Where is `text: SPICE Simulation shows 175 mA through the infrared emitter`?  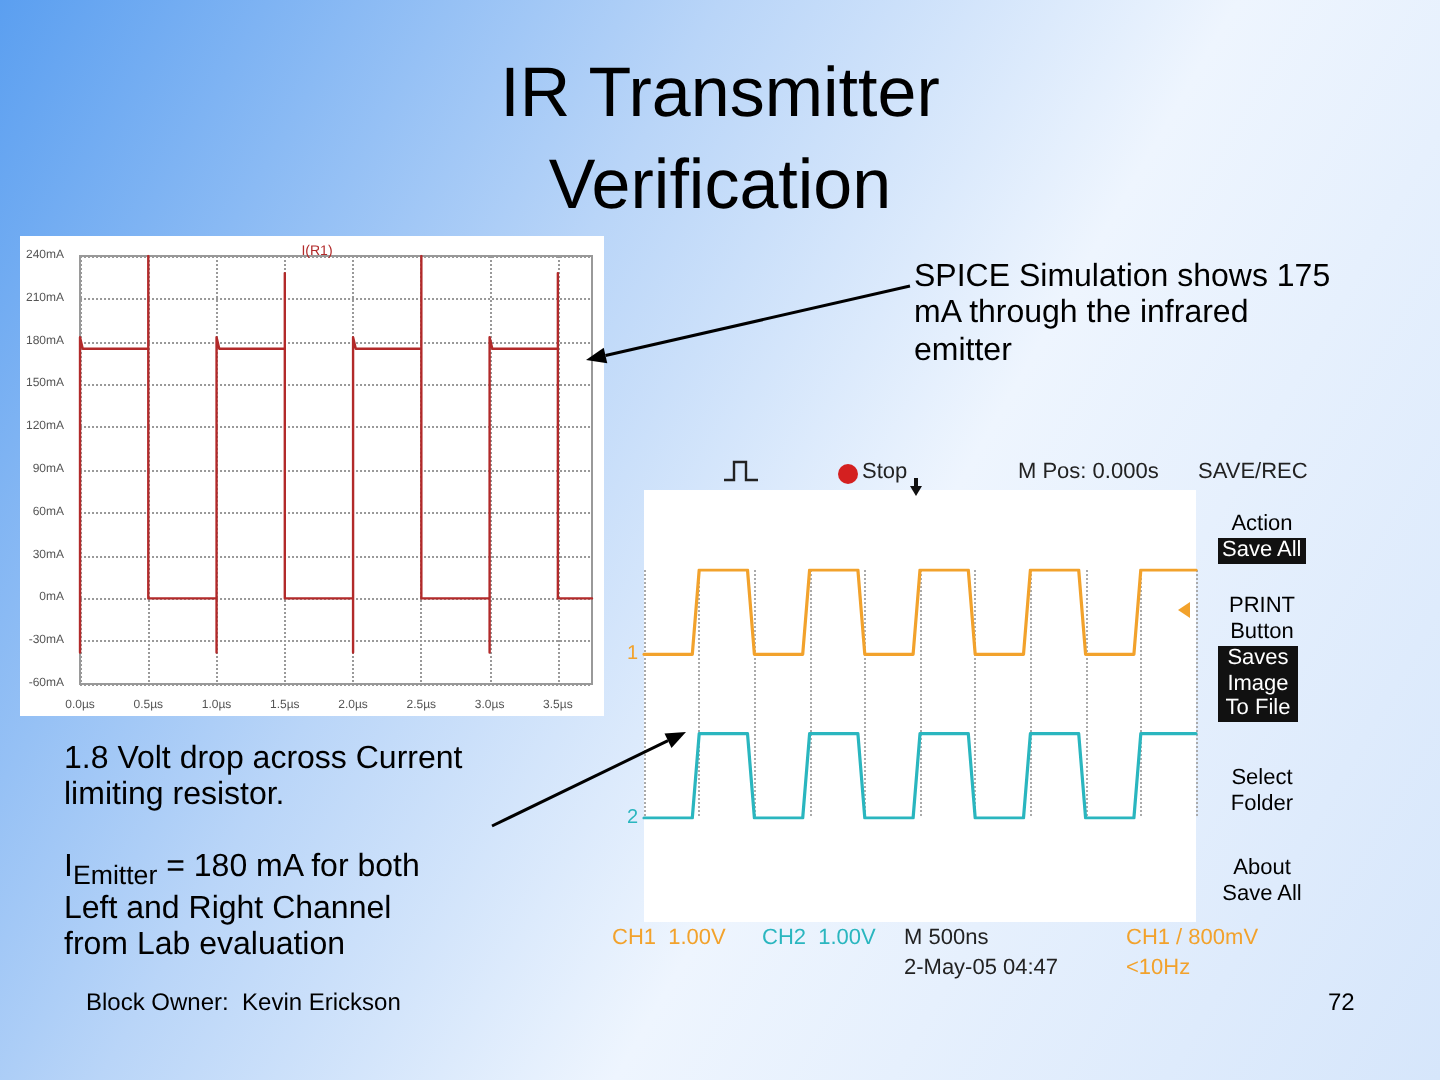
text: SPICE Simulation shows 175 mA through the infrared emitter is located at coordinates (1123, 315).